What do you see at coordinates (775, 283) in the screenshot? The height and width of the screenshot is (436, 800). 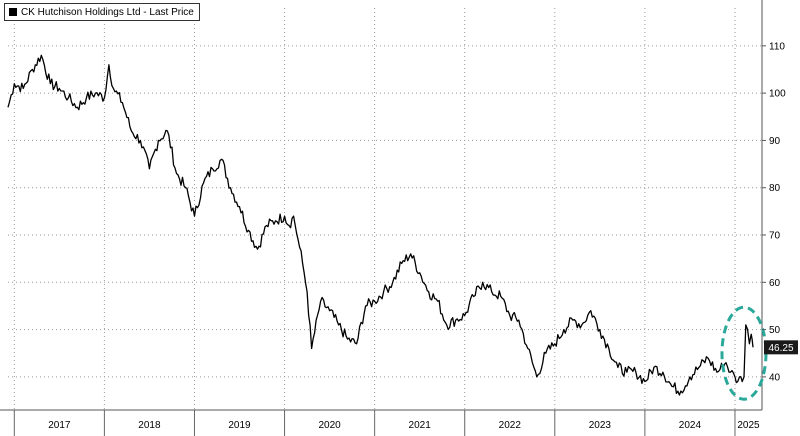 I see `y-tick-label: 60` at bounding box center [775, 283].